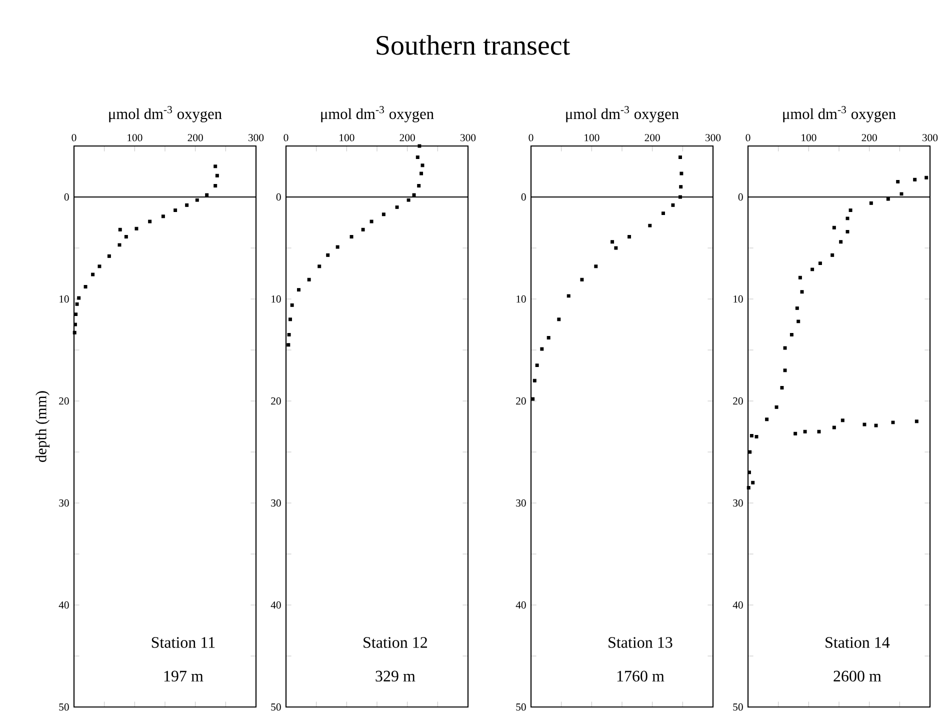 Image resolution: width=945 pixels, height=717 pixels. Describe the element at coordinates (858, 642) in the screenshot. I see `annotation: Station 14` at that location.